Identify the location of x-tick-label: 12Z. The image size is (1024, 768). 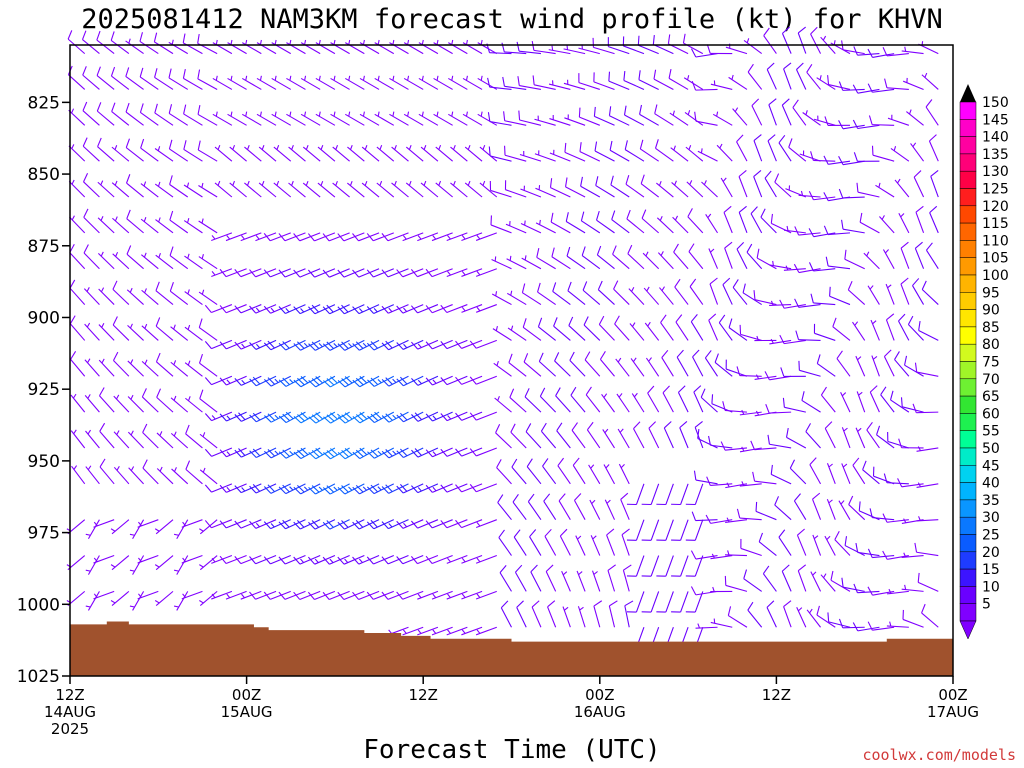
(69, 695).